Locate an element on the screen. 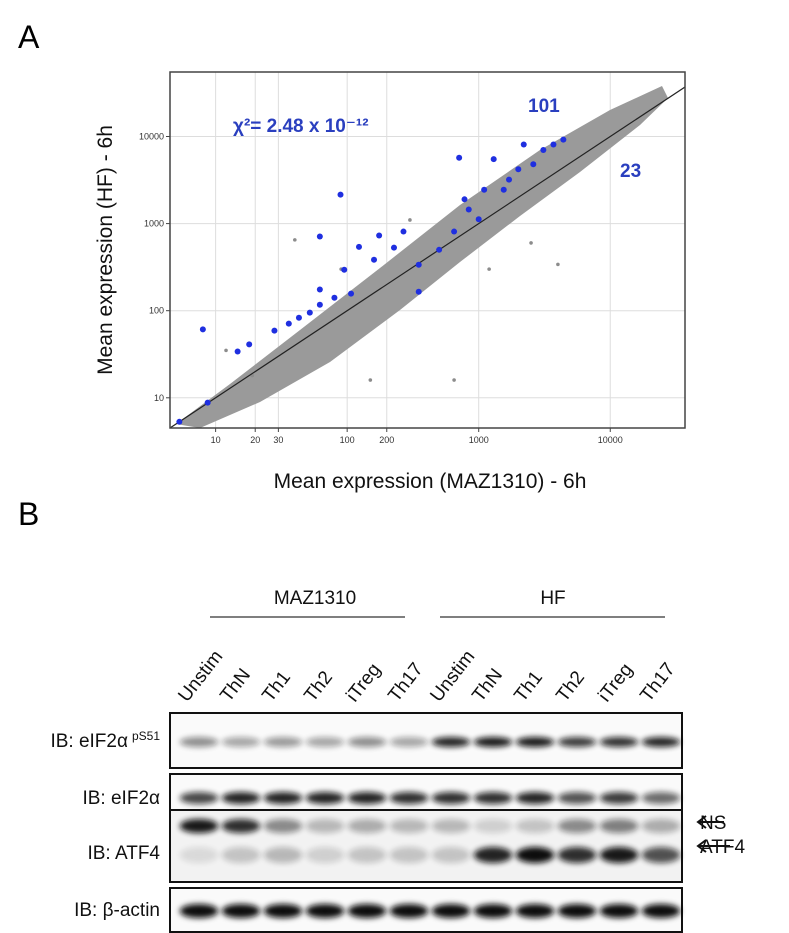 The height and width of the screenshot is (933, 789). x-tick-label: 100 is located at coordinates (347, 440).